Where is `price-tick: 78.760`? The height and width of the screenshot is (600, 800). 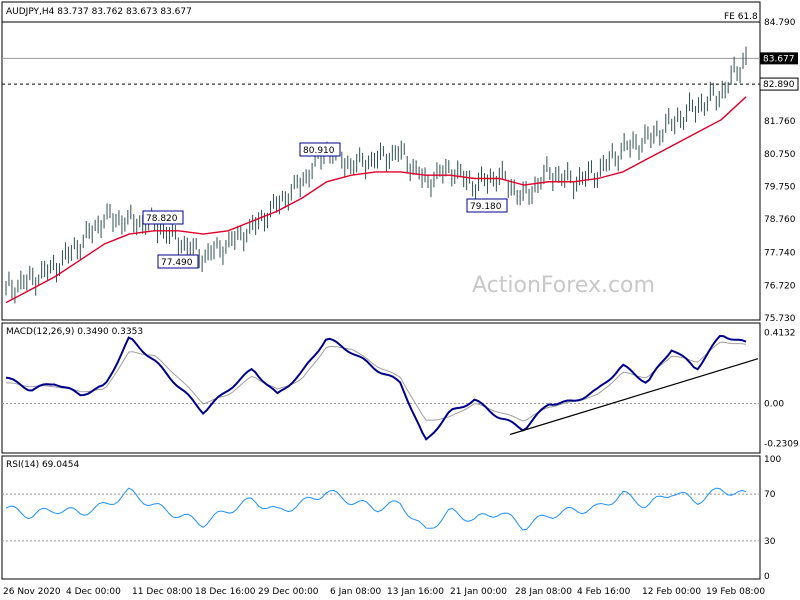 price-tick: 78.760 is located at coordinates (780, 220).